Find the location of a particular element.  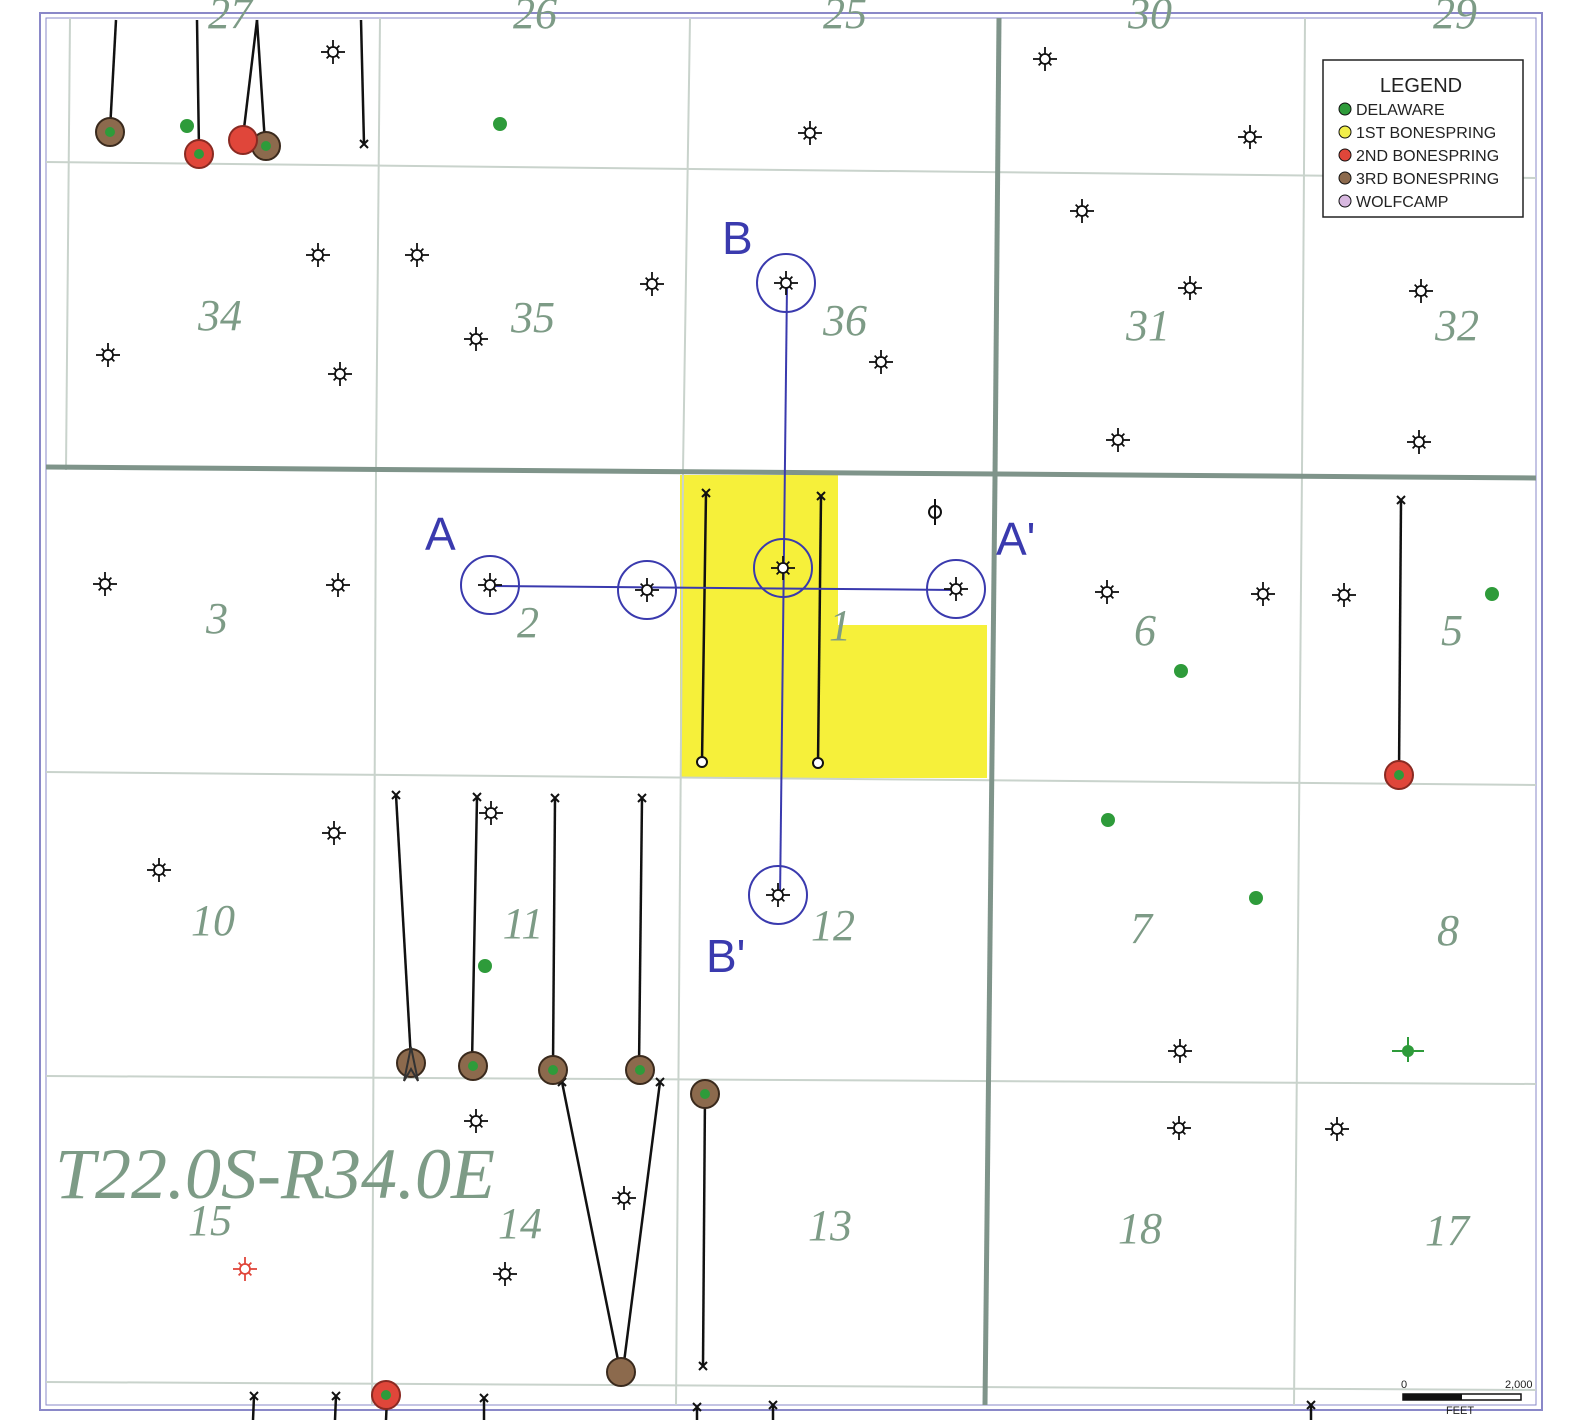

scale-start-label: 0 is located at coordinates (1404, 1385).